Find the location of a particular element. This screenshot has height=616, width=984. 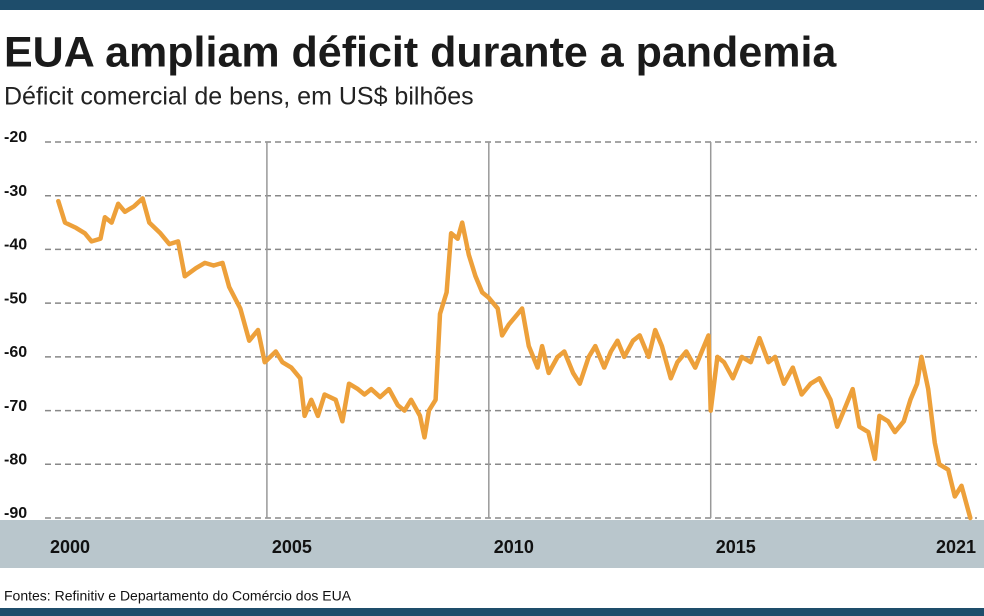

x-tick-label: 2000 is located at coordinates (70, 547).